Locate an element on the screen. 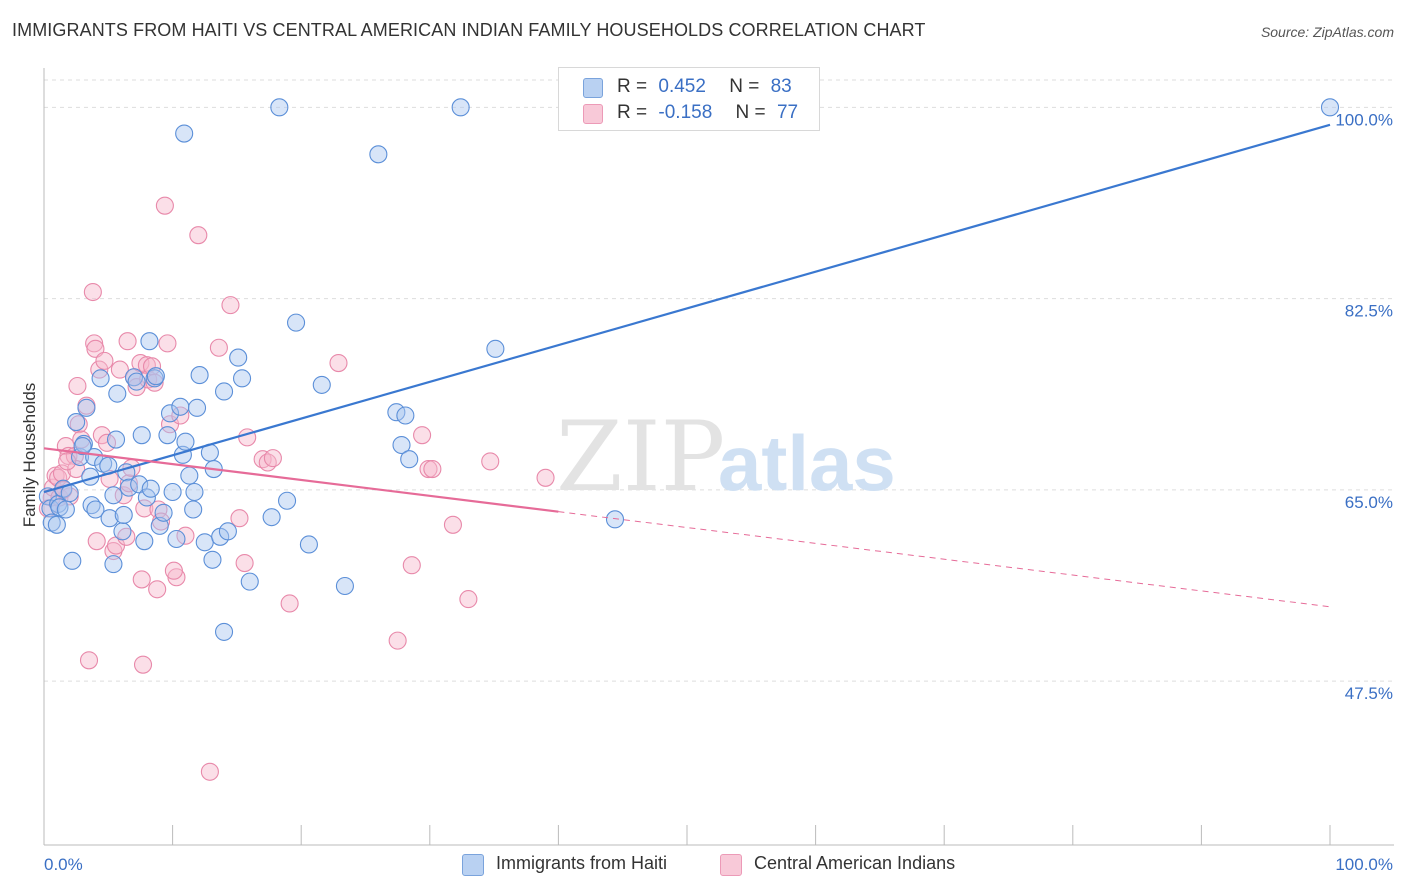 This screenshot has width=1406, height=892. stats-text-pink: R = -0.158 N = 77 is located at coordinates (707, 113).